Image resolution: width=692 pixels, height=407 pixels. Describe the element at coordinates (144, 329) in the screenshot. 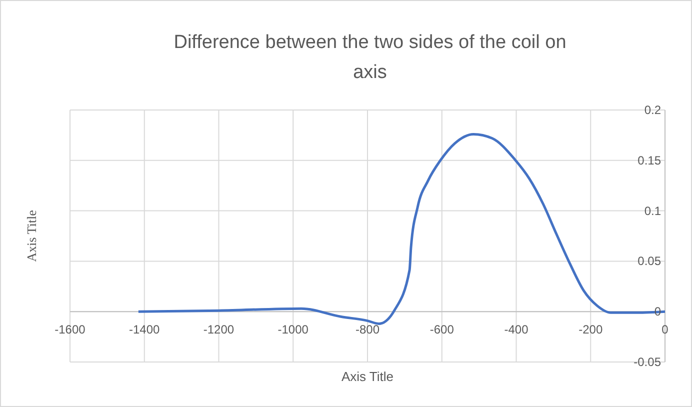

I see `x-tick-label: -1400` at that location.